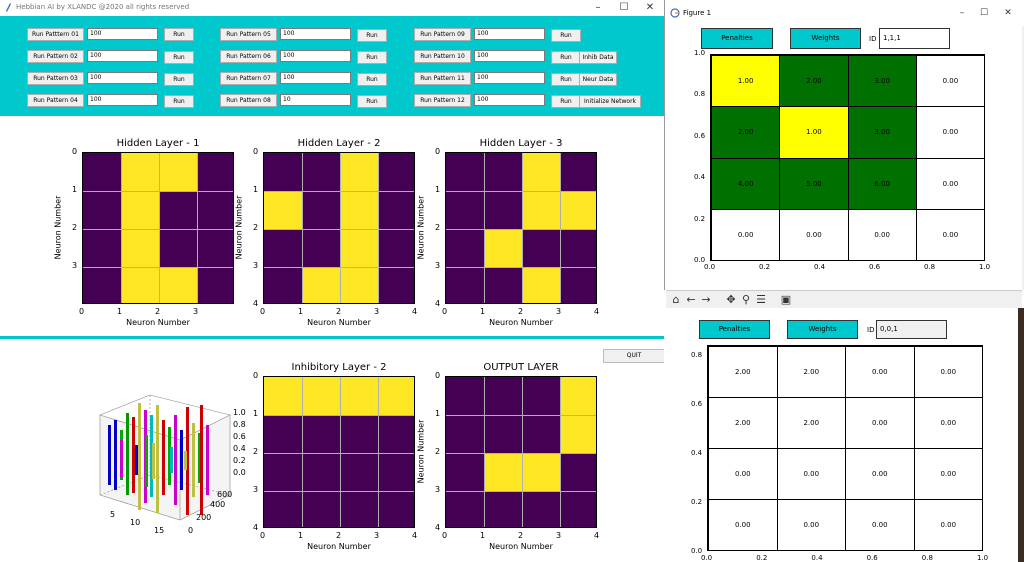 This screenshot has width=1024, height=562. I want to click on id-input: 1,1,1, so click(914, 38).